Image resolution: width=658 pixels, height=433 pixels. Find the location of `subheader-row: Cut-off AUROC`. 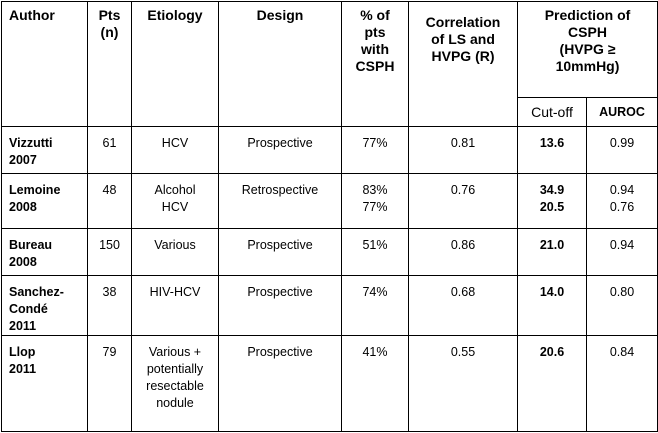

subheader-row: Cut-off AUROC is located at coordinates (330, 112).